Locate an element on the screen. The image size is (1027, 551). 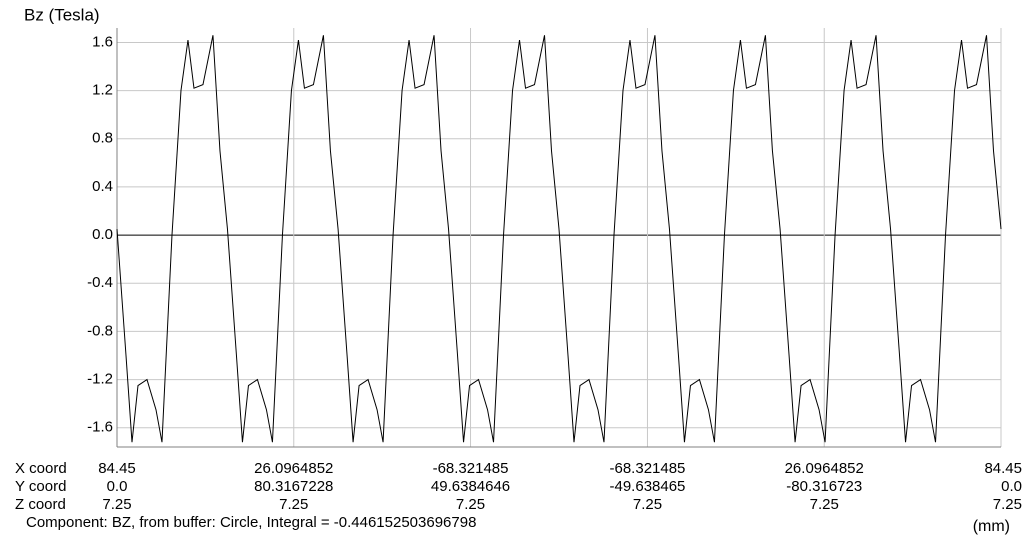
y-tick-label: 1.6 is located at coordinates (102, 41).